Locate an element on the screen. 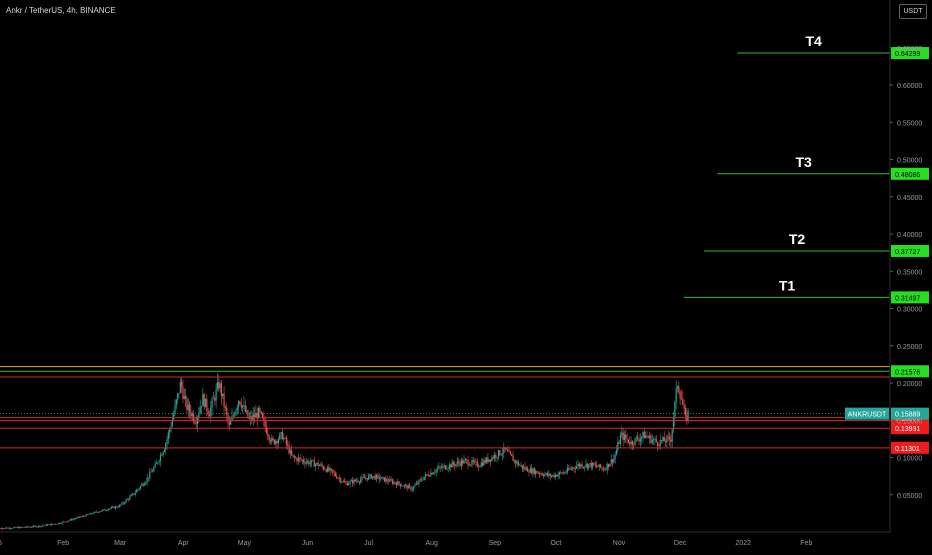  target-price-label: 0.31497 is located at coordinates (907, 298).